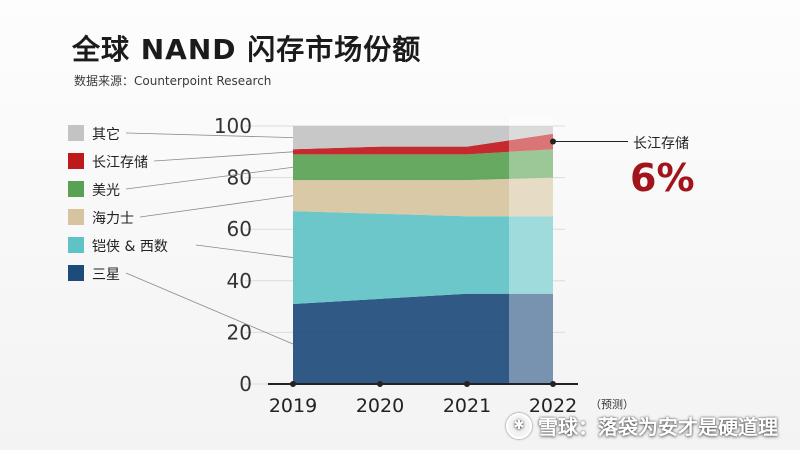 This screenshot has width=800, height=450. I want to click on data-source: 数据来源：Counterpoint Research, so click(173, 81).